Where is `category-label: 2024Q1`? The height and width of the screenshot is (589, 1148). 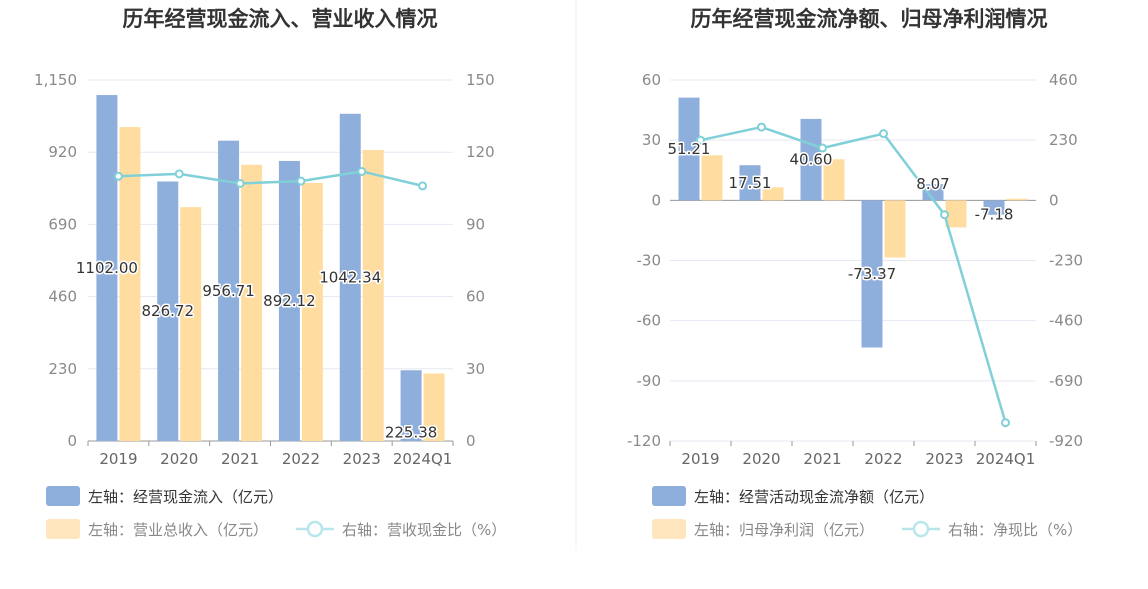
category-label: 2024Q1 is located at coordinates (1006, 459).